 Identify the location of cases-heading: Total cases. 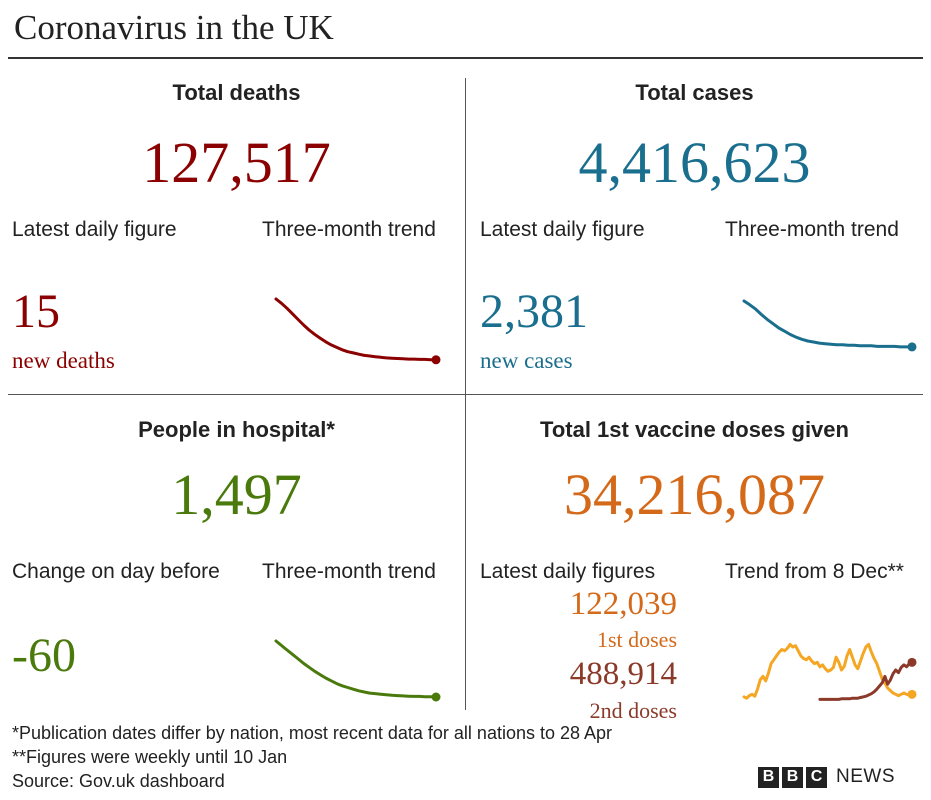
(694, 92).